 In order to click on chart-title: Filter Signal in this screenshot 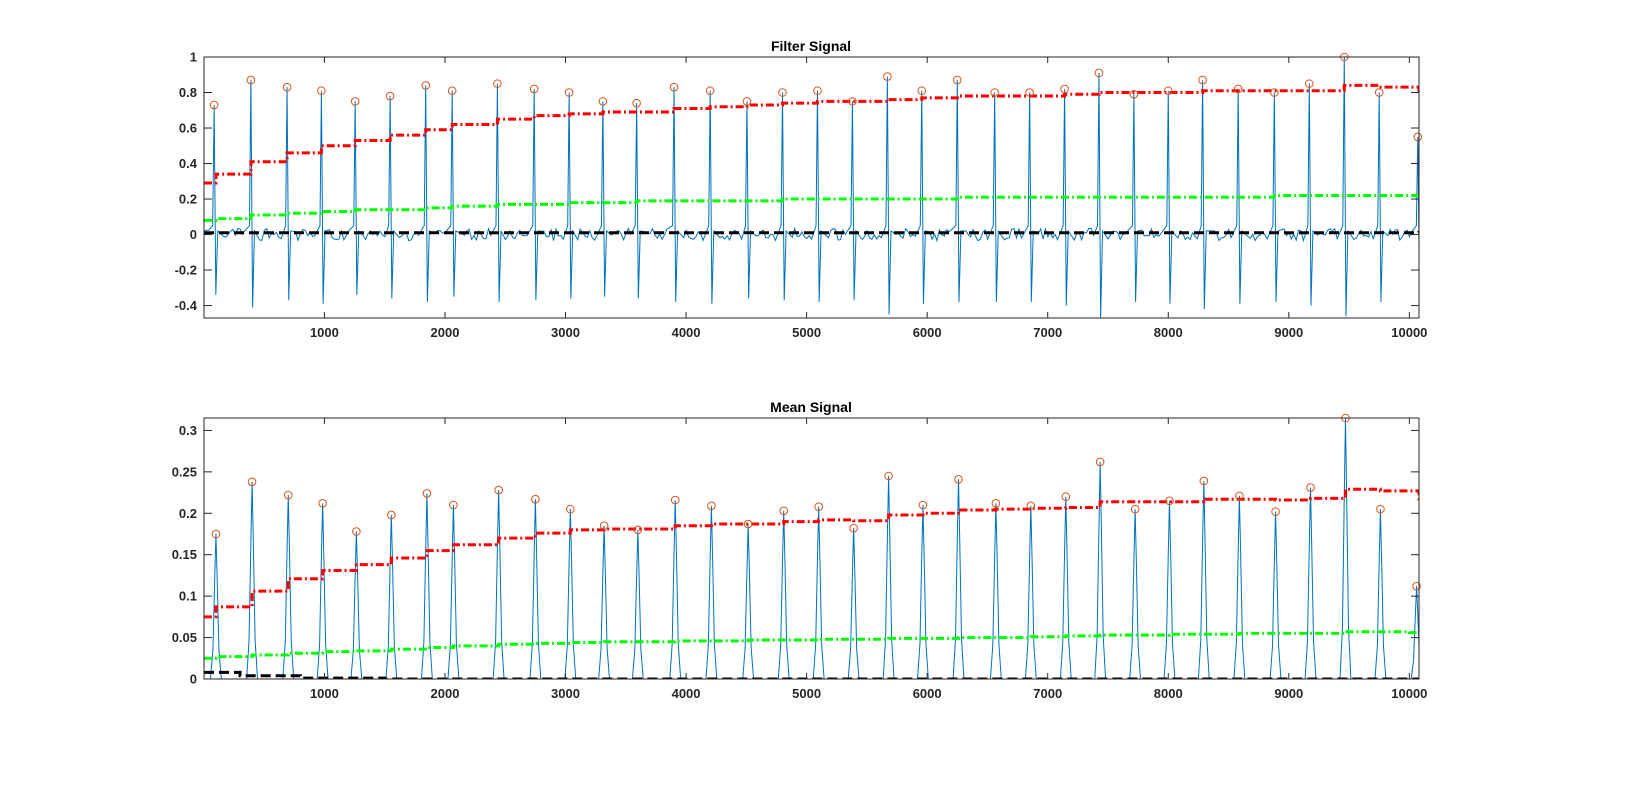, I will do `click(811, 46)`.